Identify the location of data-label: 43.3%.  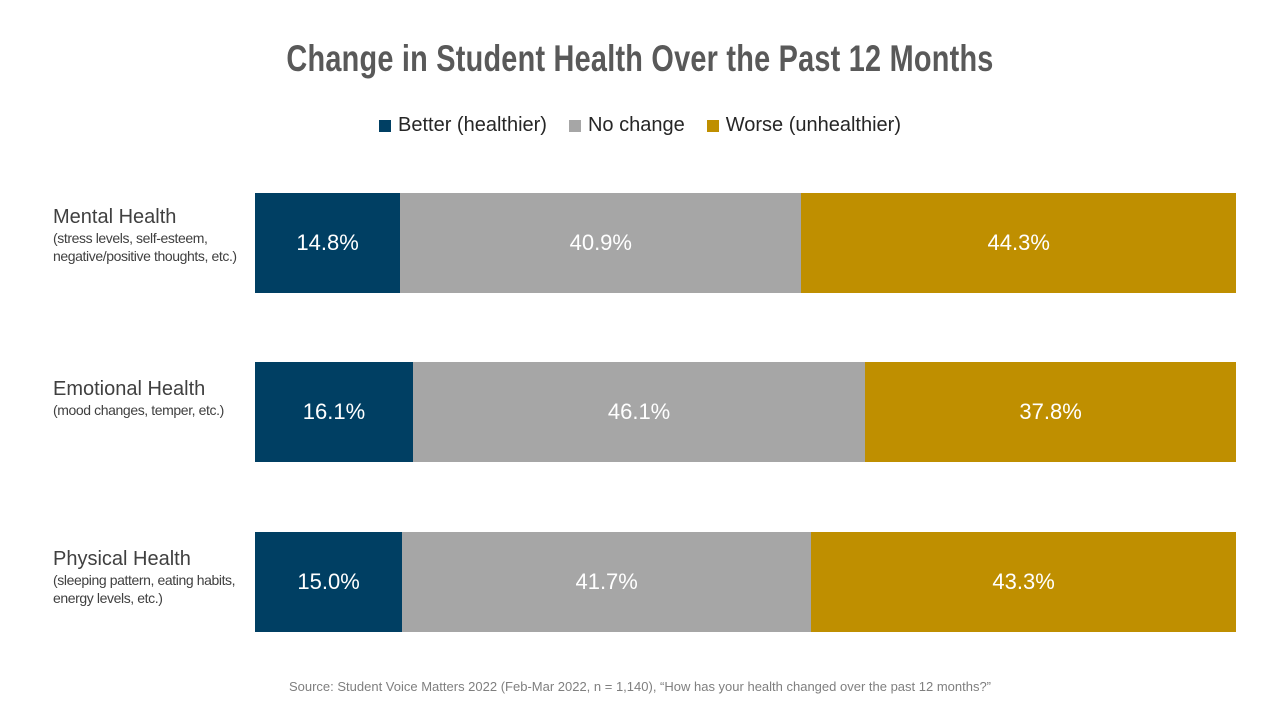
(1023, 581).